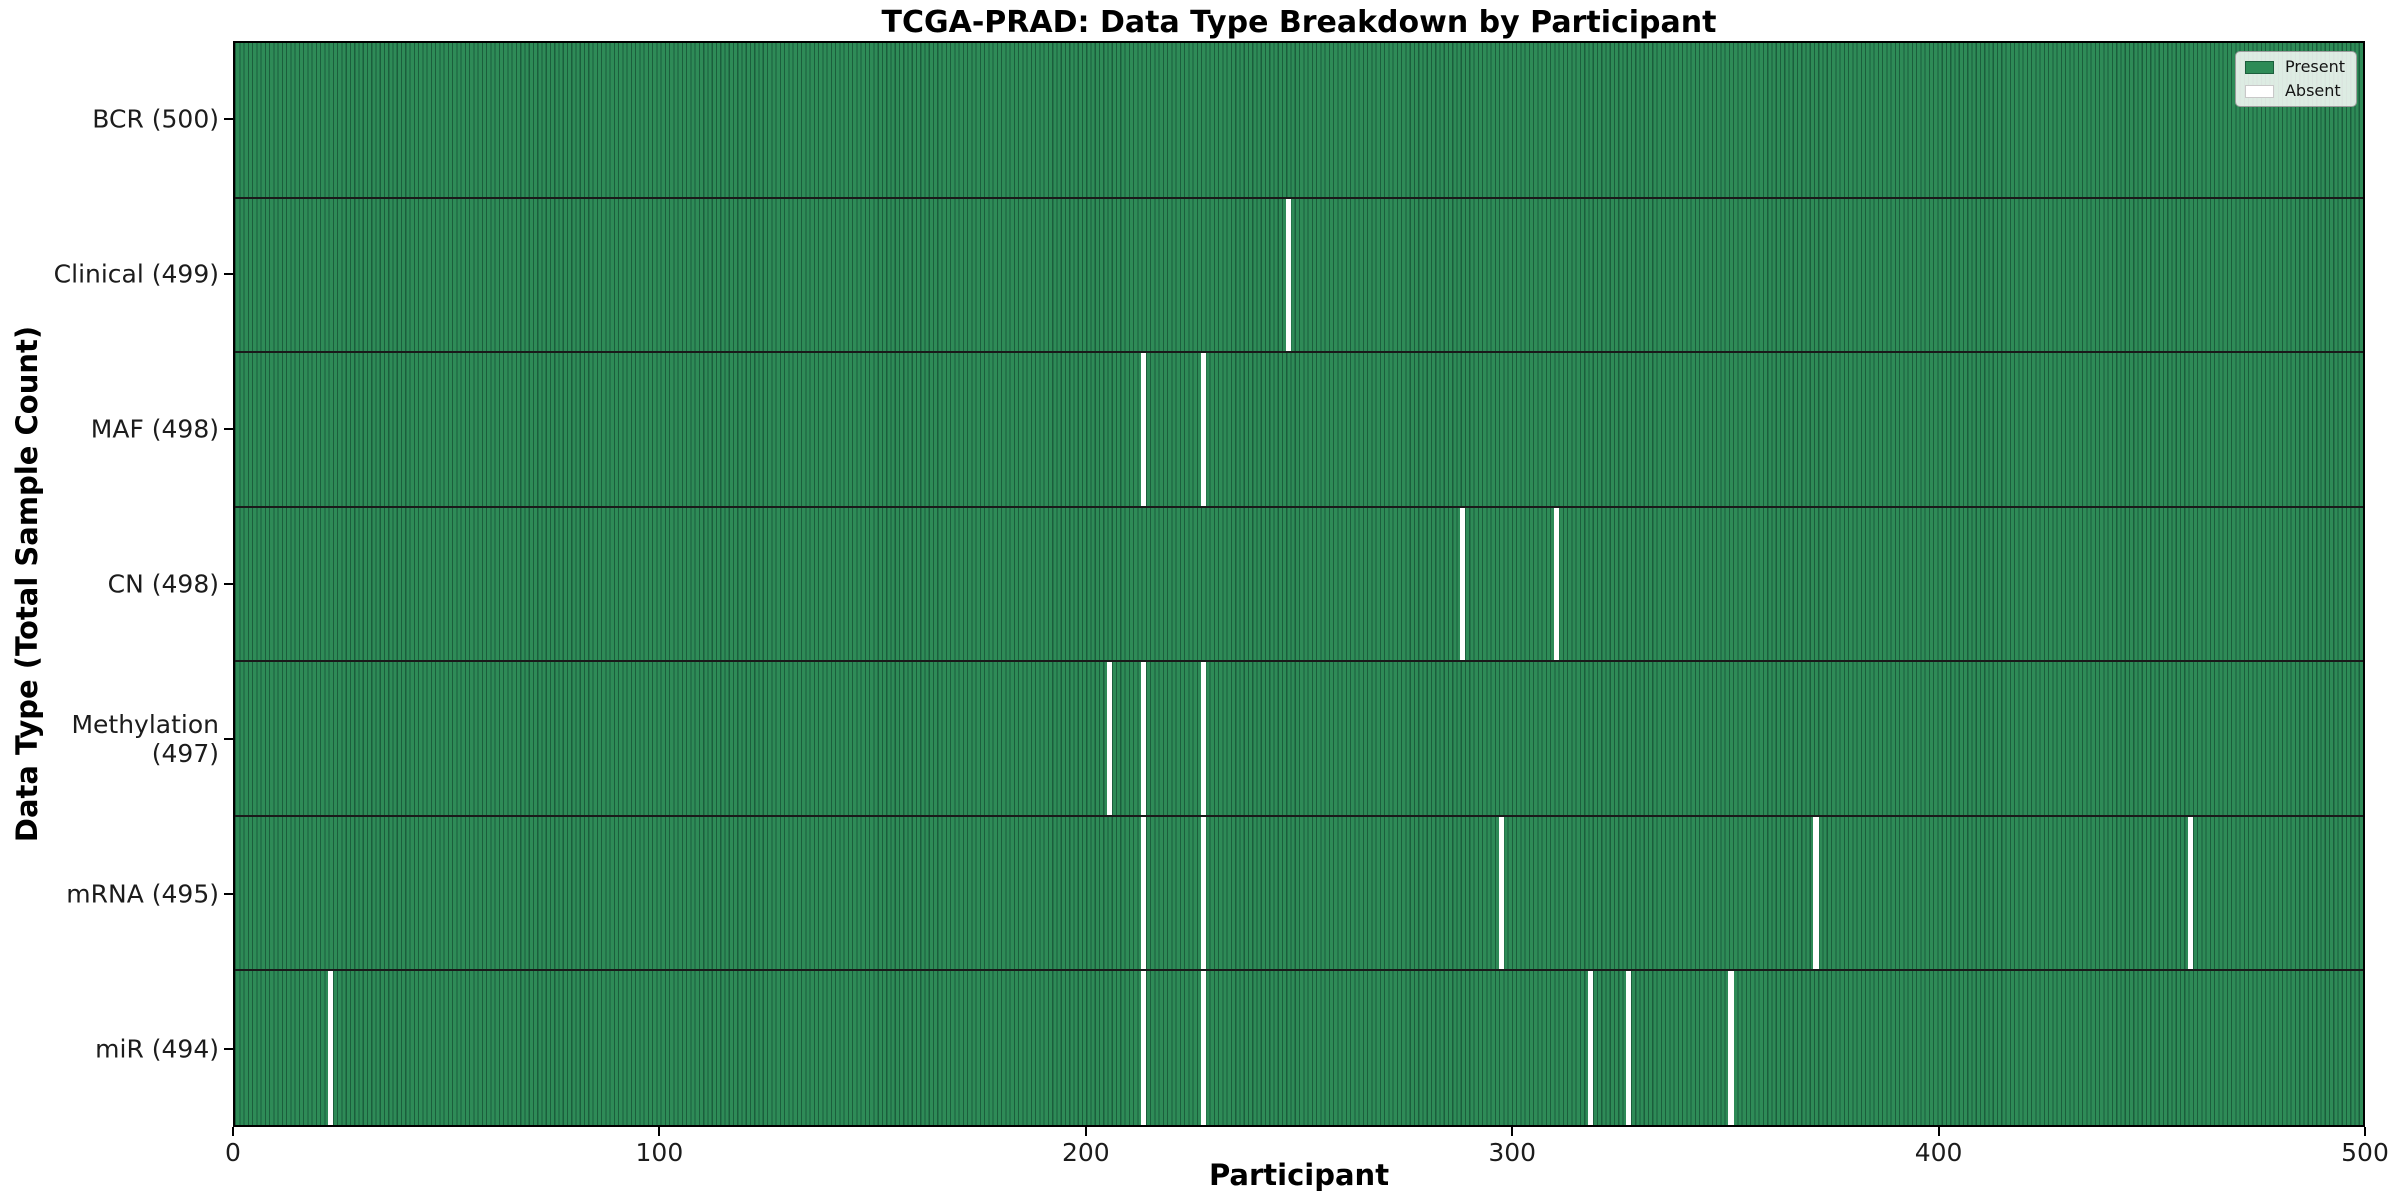 This screenshot has height=1200, width=2400. What do you see at coordinates (1299, 120) in the screenshot?
I see `heatmap-row-BCR` at bounding box center [1299, 120].